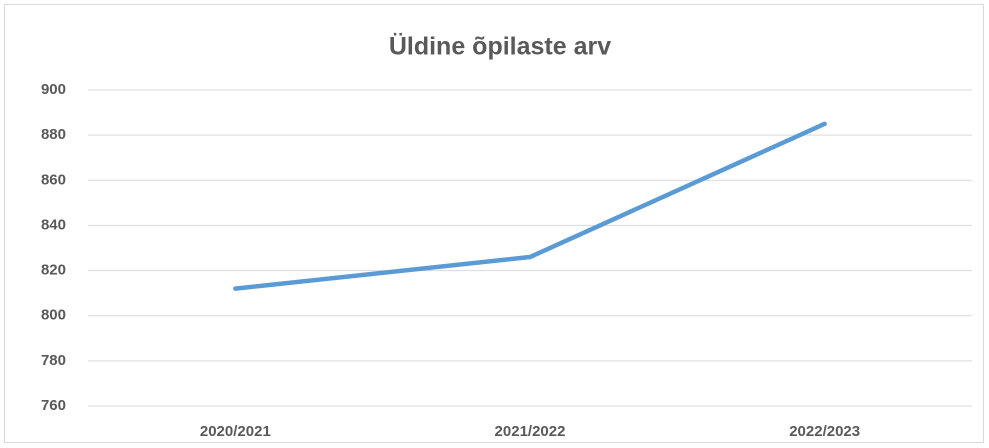 The height and width of the screenshot is (448, 989). Describe the element at coordinates (53, 360) in the screenshot. I see `y-tick-label: 780` at that location.